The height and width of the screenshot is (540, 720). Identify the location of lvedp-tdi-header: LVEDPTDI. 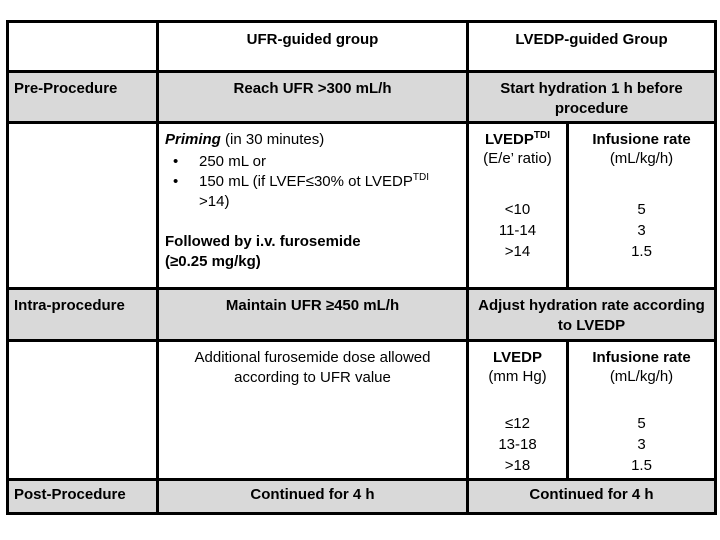
(517, 139).